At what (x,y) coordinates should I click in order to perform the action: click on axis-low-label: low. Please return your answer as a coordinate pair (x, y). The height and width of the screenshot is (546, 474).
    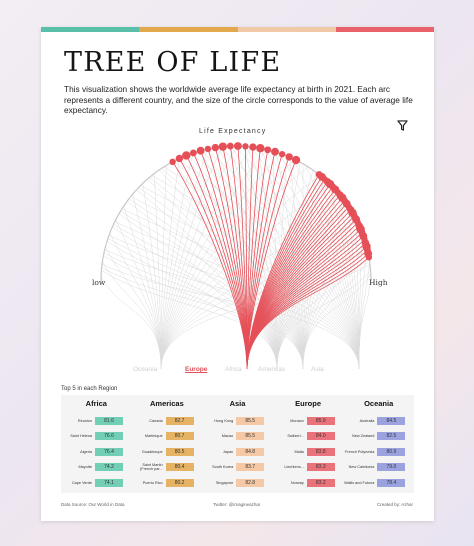
    Looking at the image, I should click on (99, 282).